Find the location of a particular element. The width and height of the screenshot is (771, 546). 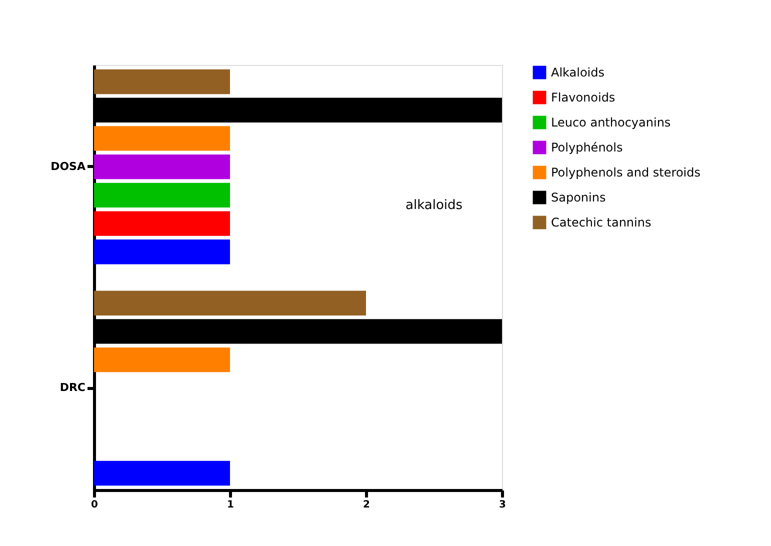

x-tick-label: 1 is located at coordinates (230, 505).